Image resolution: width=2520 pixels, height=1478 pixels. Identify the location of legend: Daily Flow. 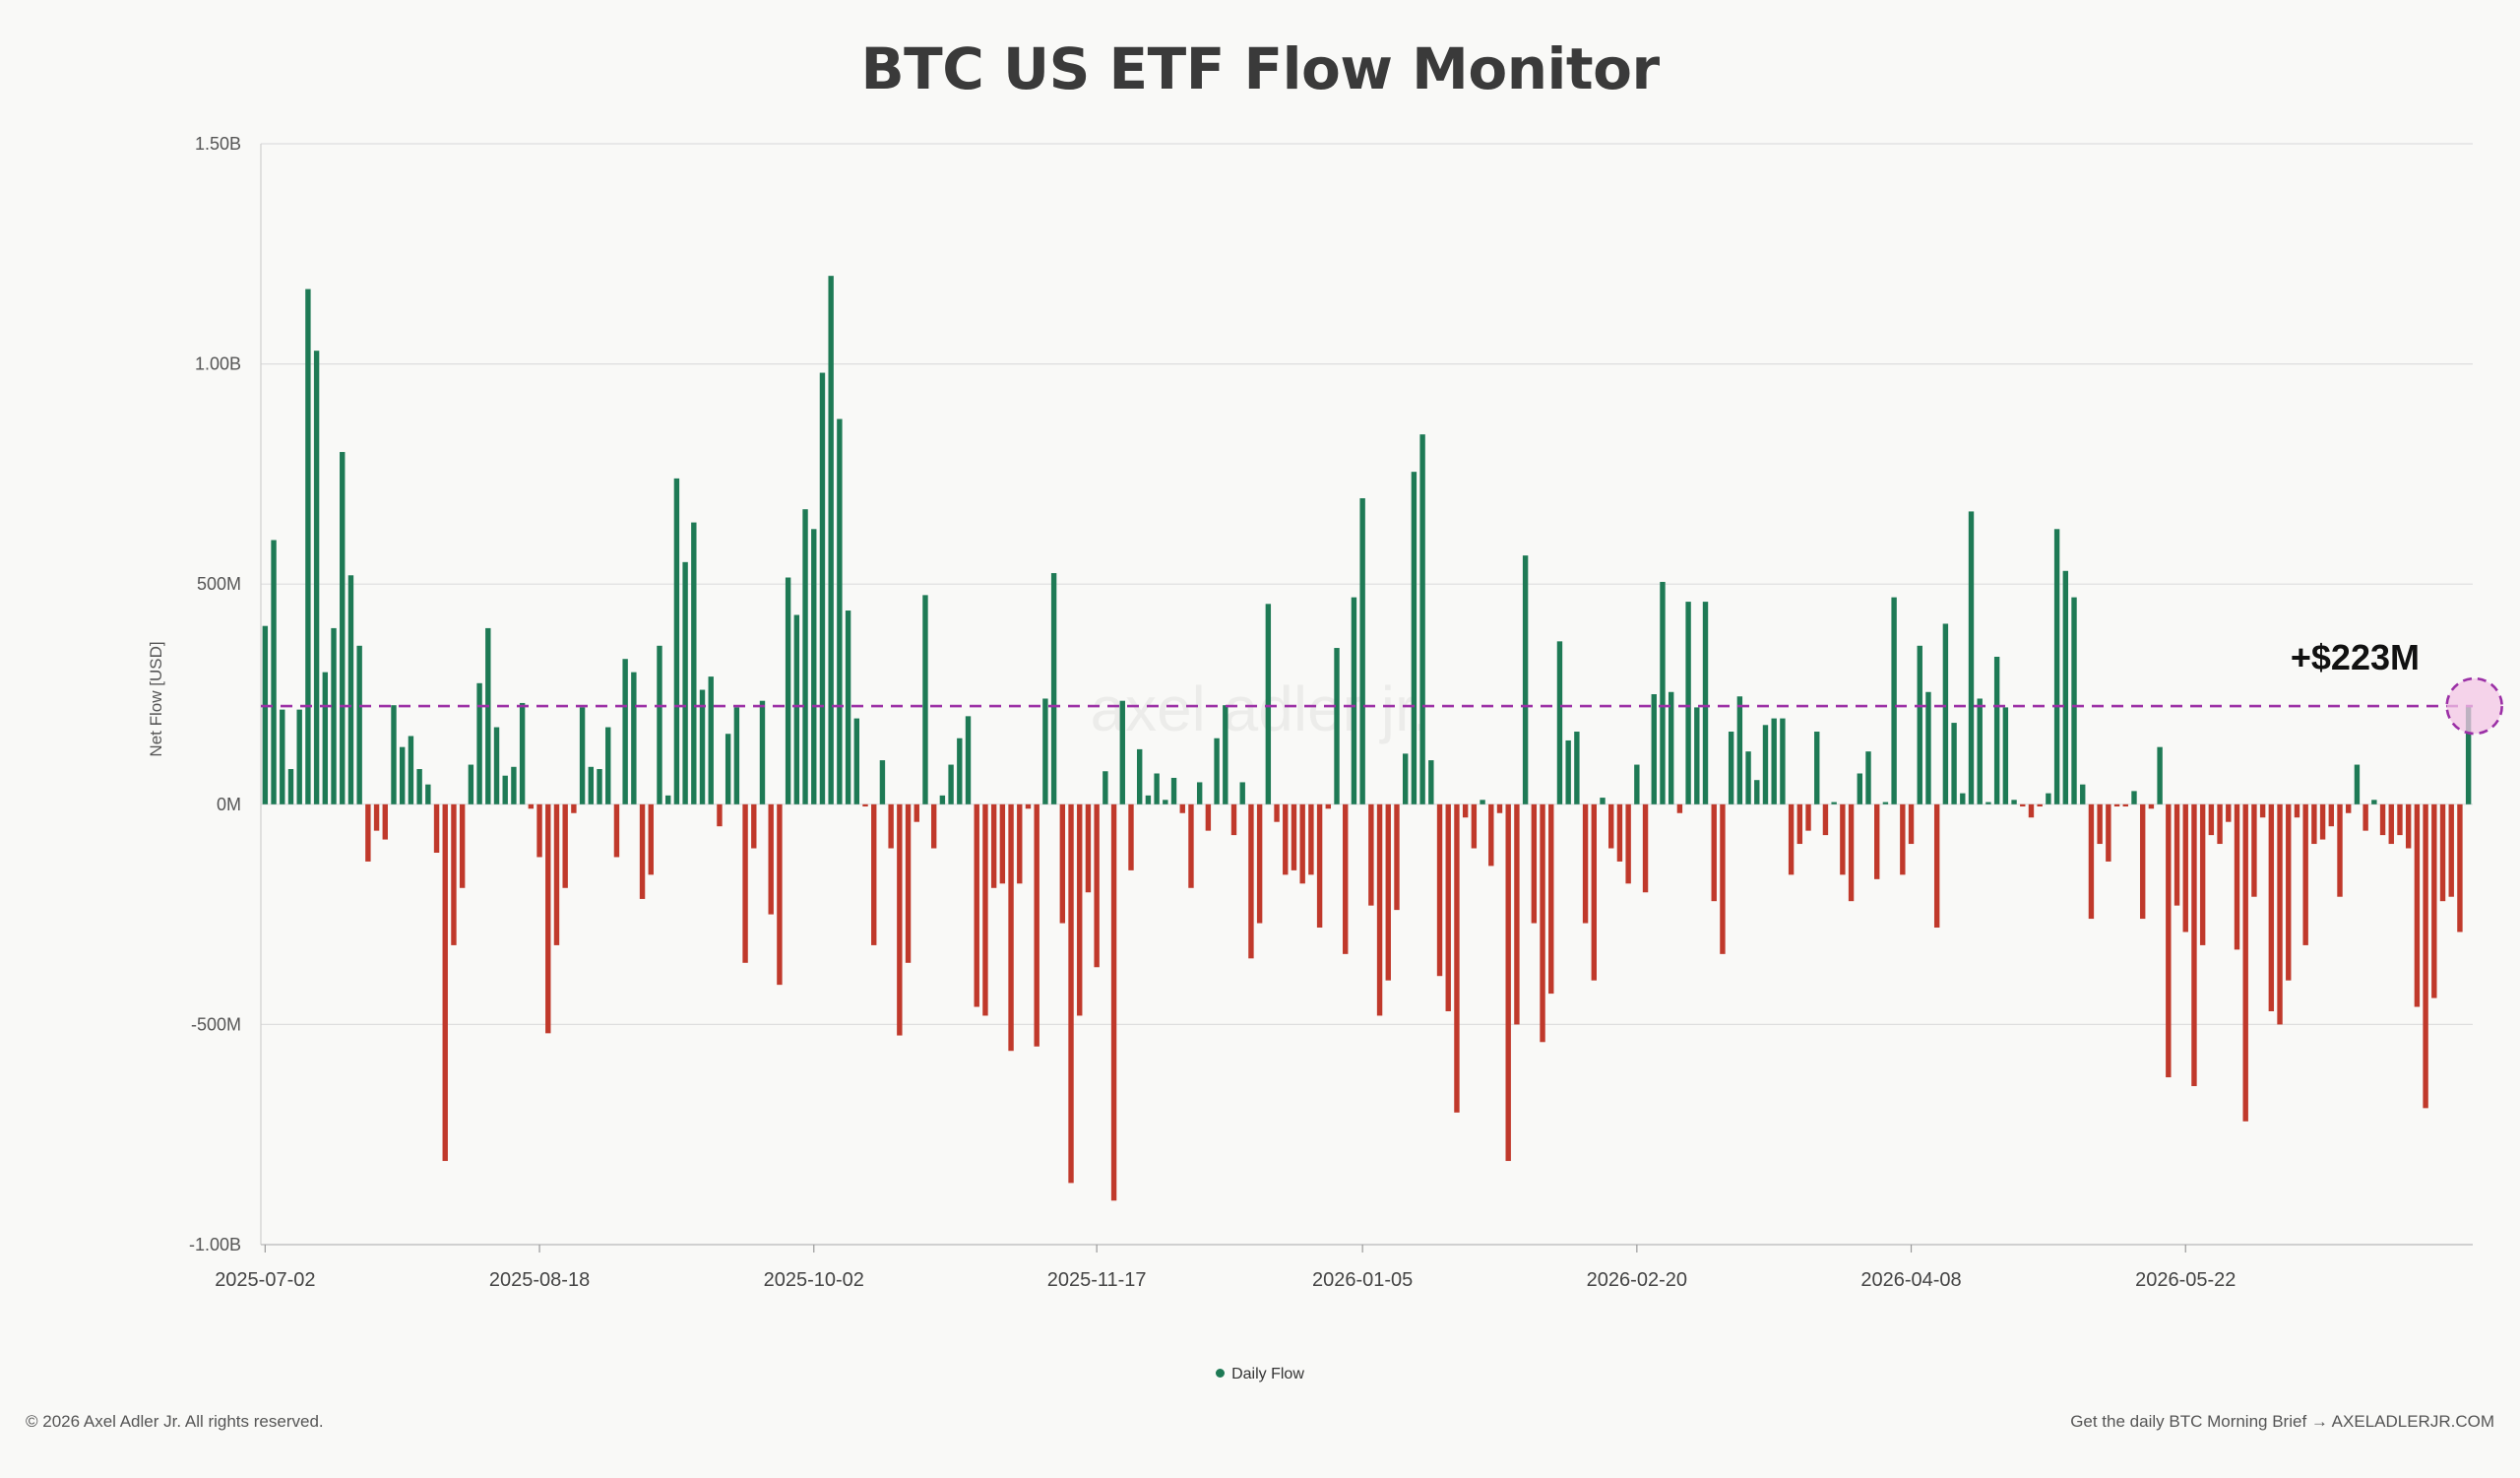
(1260, 1374).